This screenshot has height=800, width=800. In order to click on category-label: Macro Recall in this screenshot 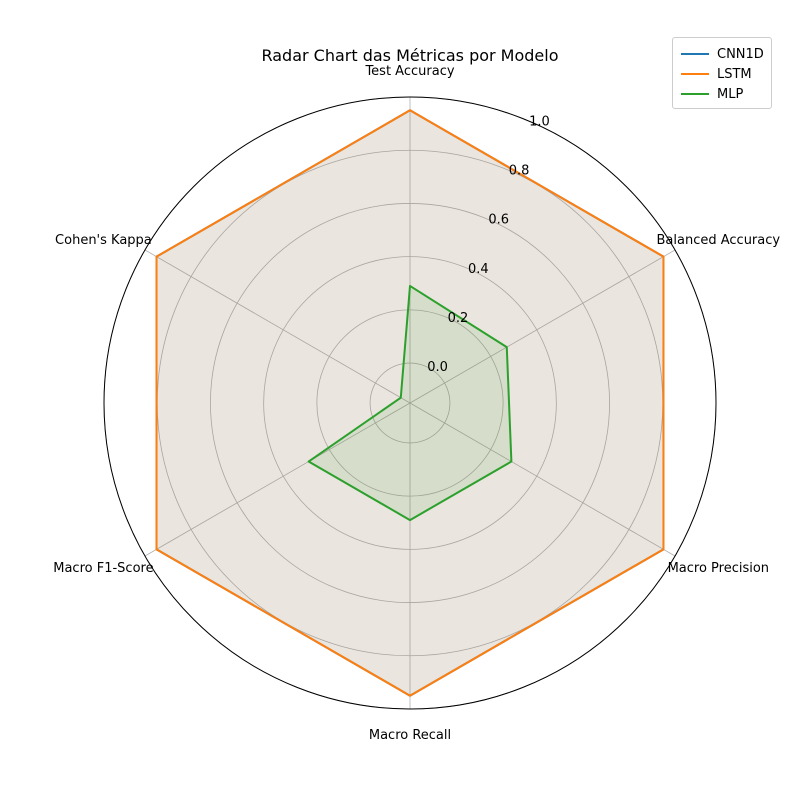, I will do `click(410, 735)`.